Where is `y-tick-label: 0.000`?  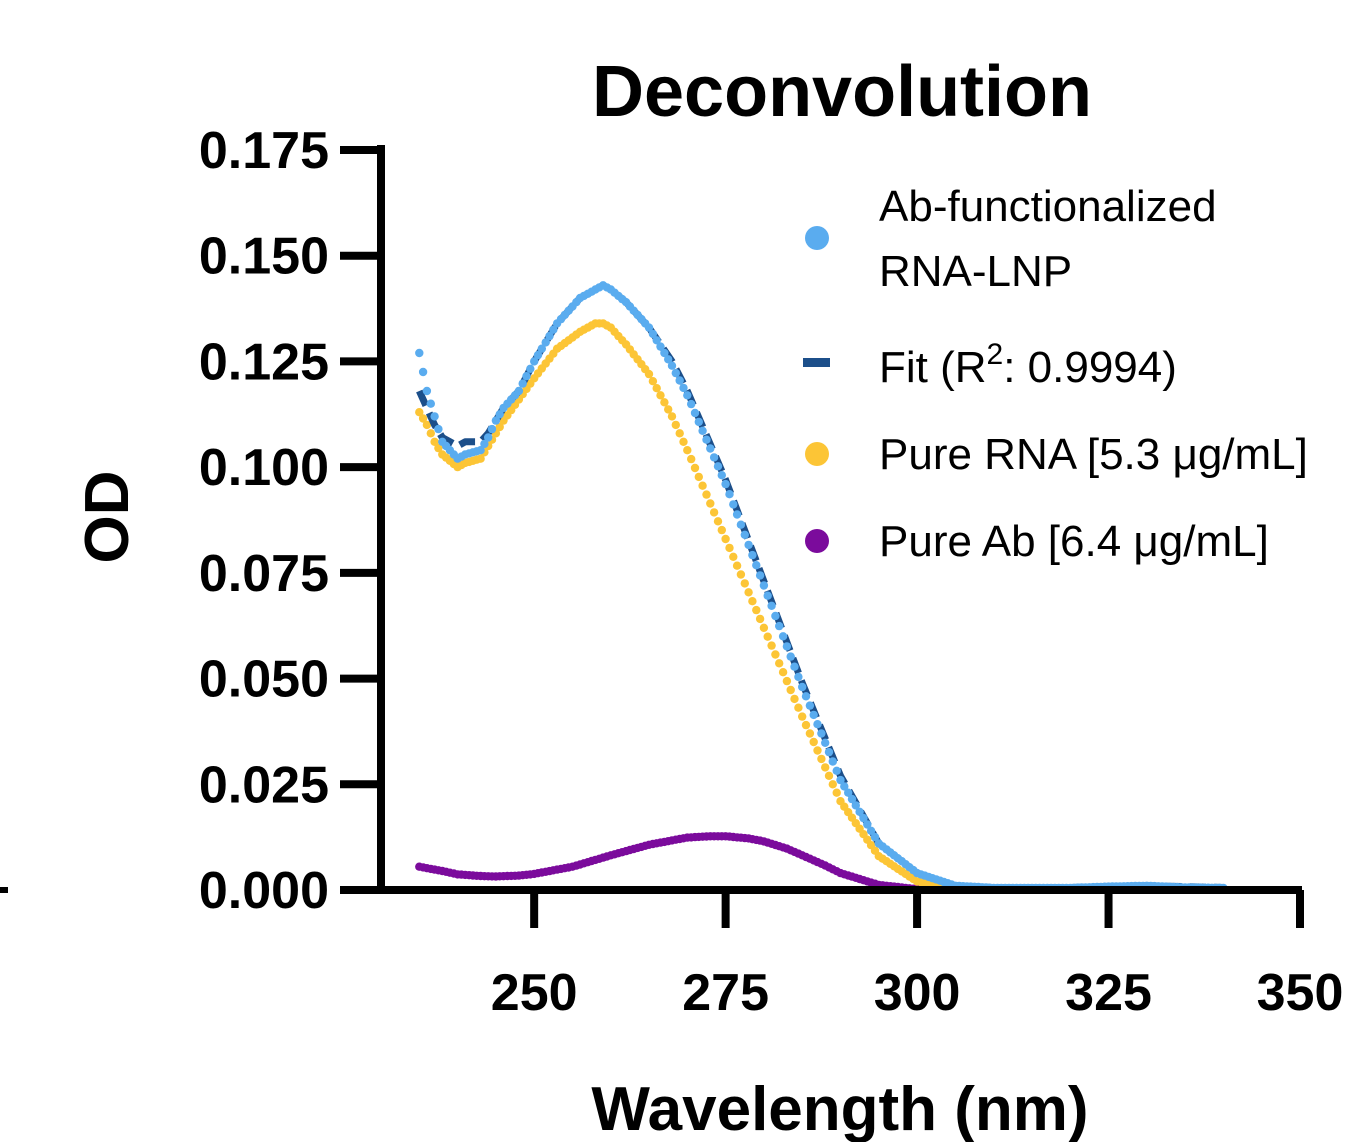
y-tick-label: 0.000 is located at coordinates (264, 891).